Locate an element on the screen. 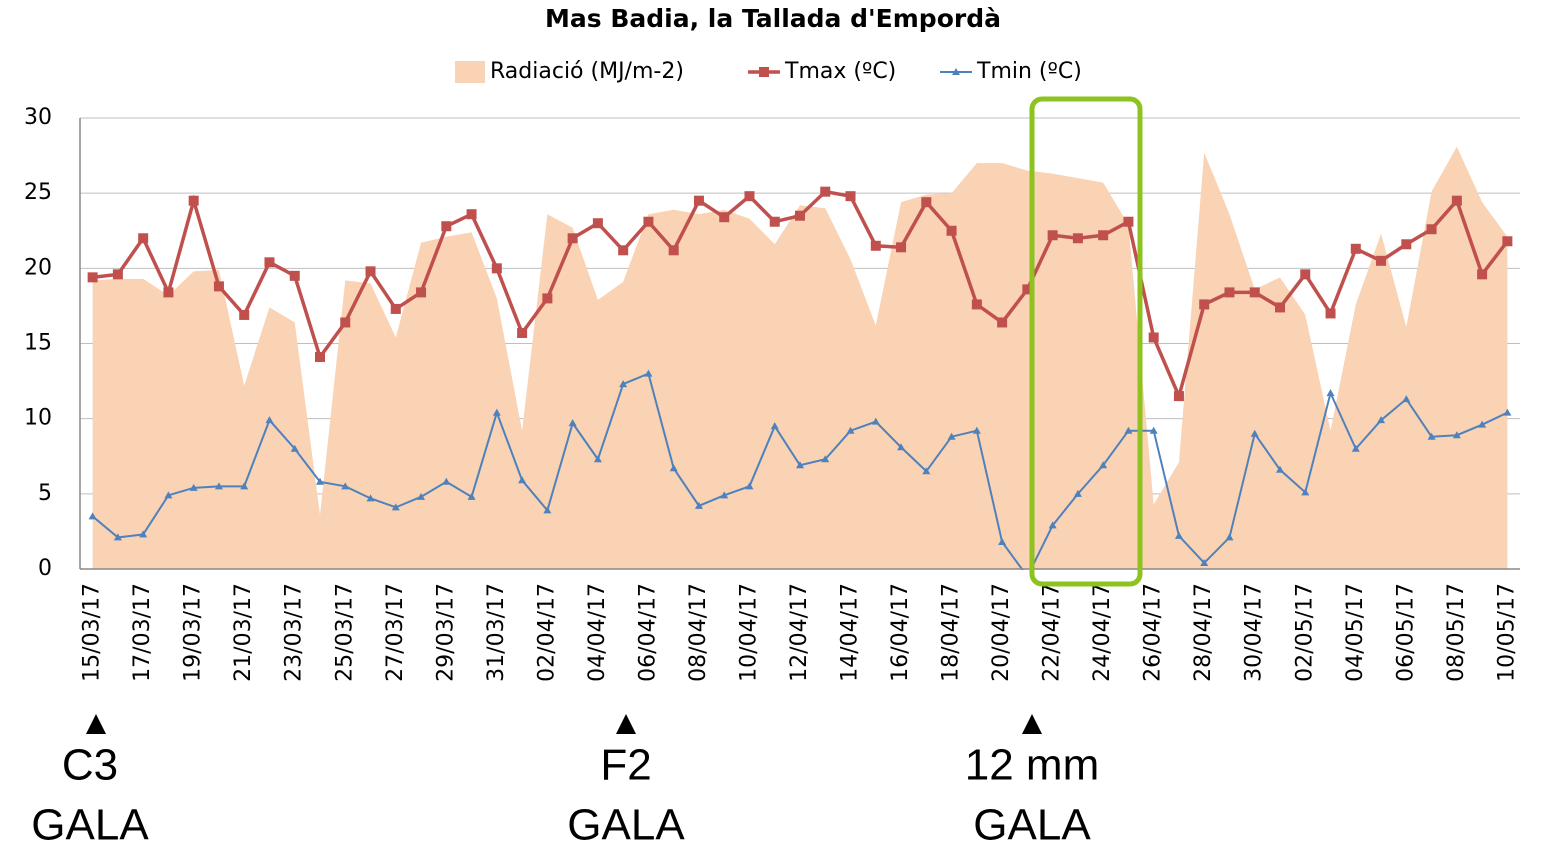  x-tick-label: 25/03/17 is located at coordinates (344, 632).